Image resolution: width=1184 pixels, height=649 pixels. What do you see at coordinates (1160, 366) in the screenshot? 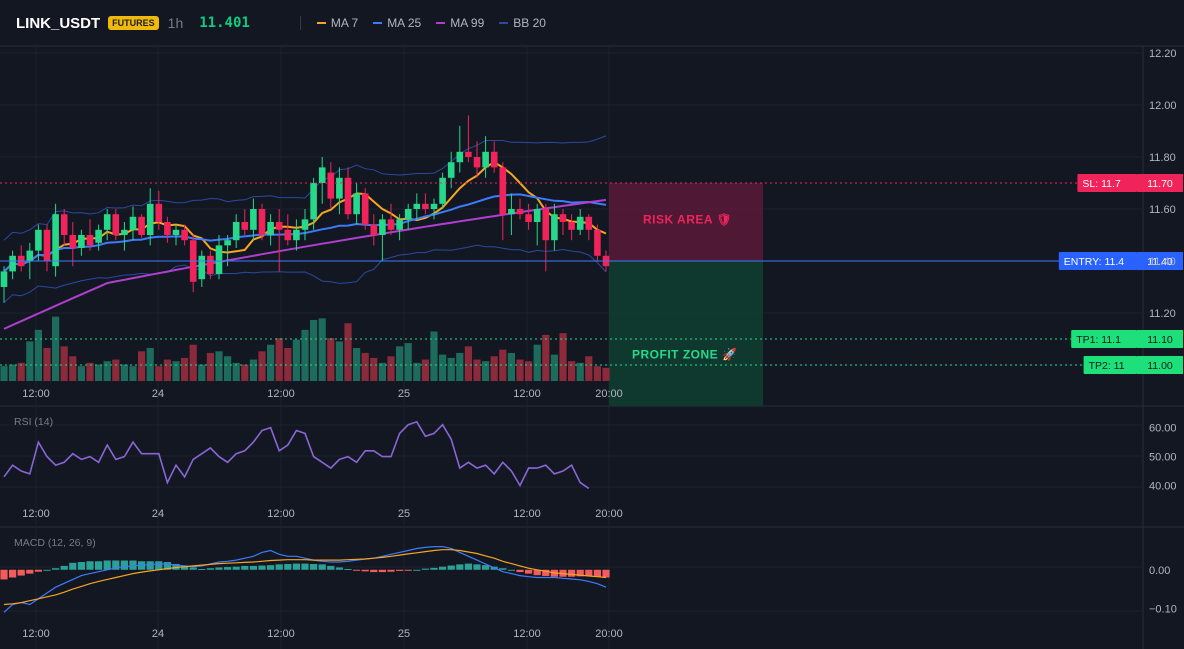
I see `take-profit-2-price-label: 11.00` at bounding box center [1160, 366].